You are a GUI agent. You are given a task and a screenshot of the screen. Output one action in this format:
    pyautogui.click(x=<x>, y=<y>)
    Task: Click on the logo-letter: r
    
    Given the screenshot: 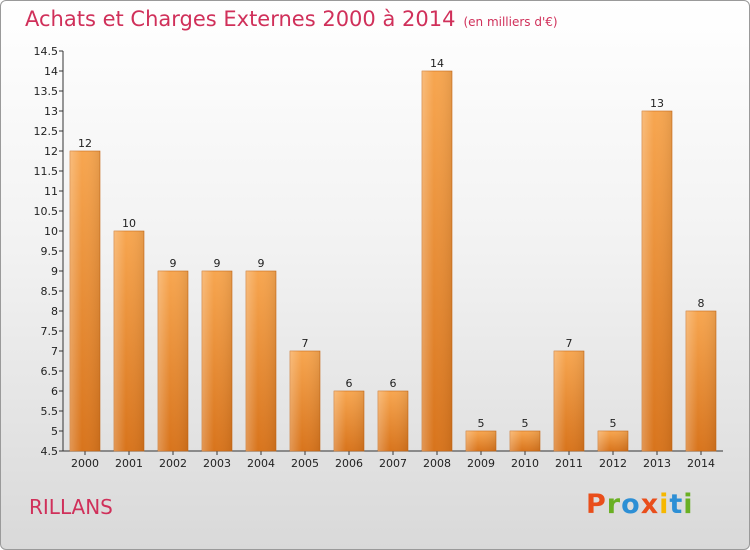 What is the action you would take?
    pyautogui.click(x=614, y=504)
    